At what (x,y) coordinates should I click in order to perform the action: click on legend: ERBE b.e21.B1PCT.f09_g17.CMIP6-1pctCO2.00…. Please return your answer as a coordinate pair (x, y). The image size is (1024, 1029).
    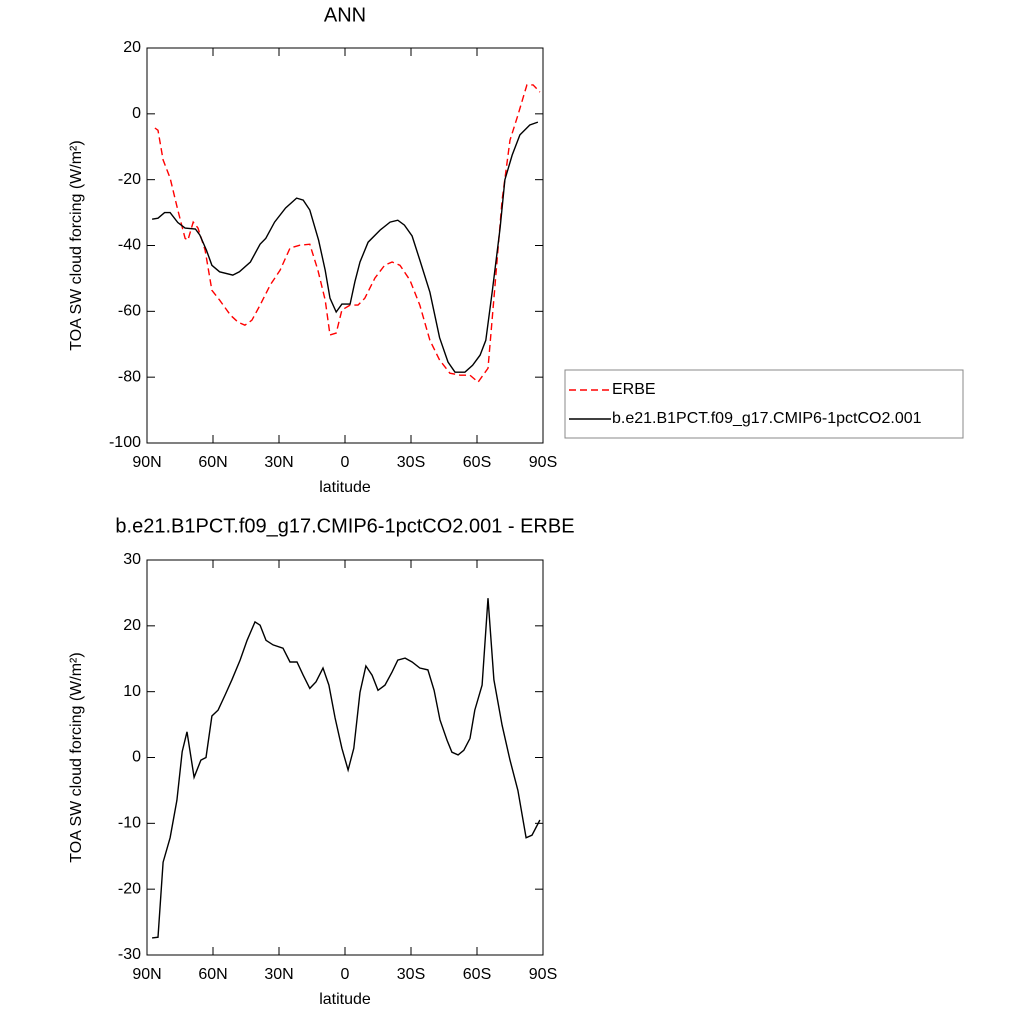
    Looking at the image, I should click on (764, 404).